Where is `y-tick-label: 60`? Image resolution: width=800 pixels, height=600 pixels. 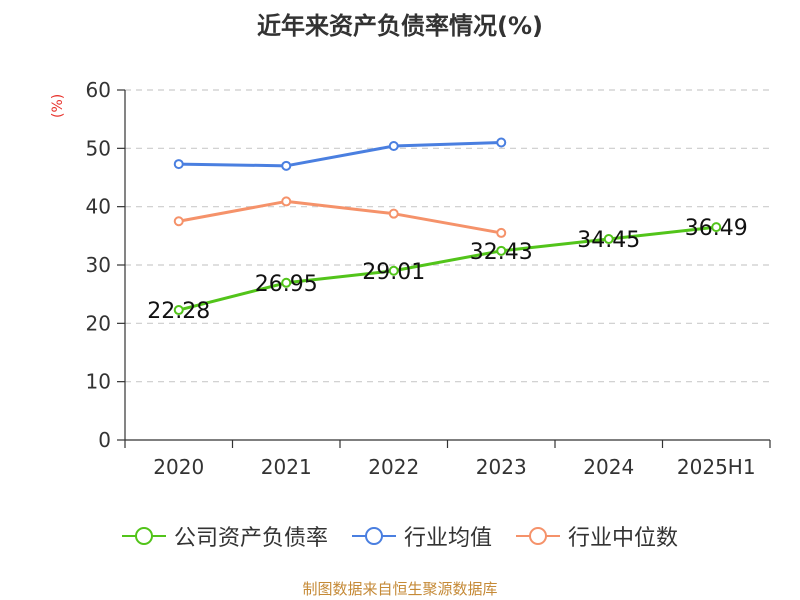
y-tick-label: 60 is located at coordinates (98, 90).